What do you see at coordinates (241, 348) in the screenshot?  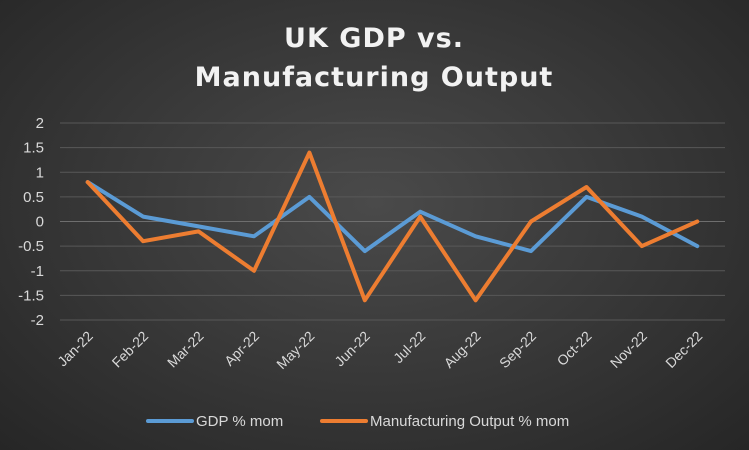 I see `x-tick-label: Apr-22` at bounding box center [241, 348].